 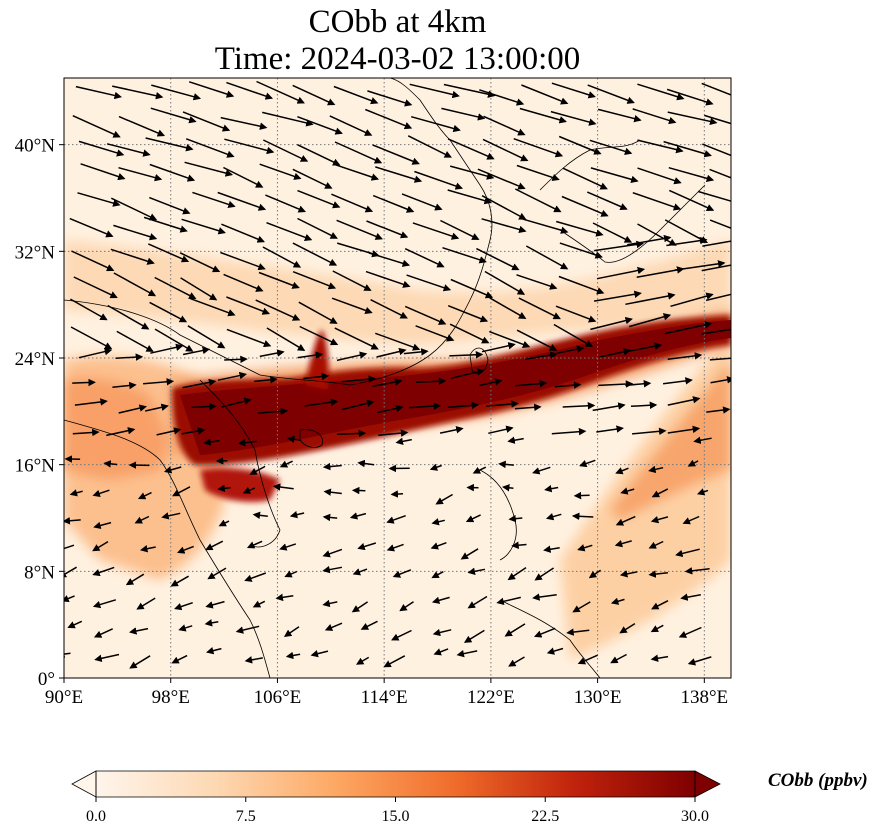 I want to click on map-subtitle: Time: 2024-03-02 13:00:00, so click(x=397, y=59).